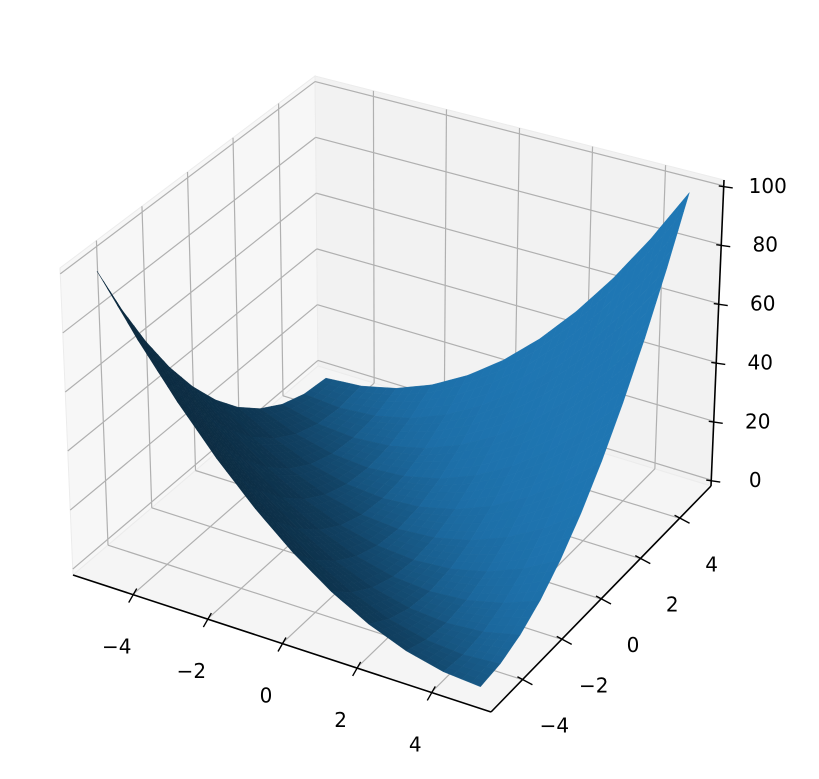 This screenshot has height=779, width=819. What do you see at coordinates (191, 671) in the screenshot?
I see `x-tick-label: −2` at bounding box center [191, 671].